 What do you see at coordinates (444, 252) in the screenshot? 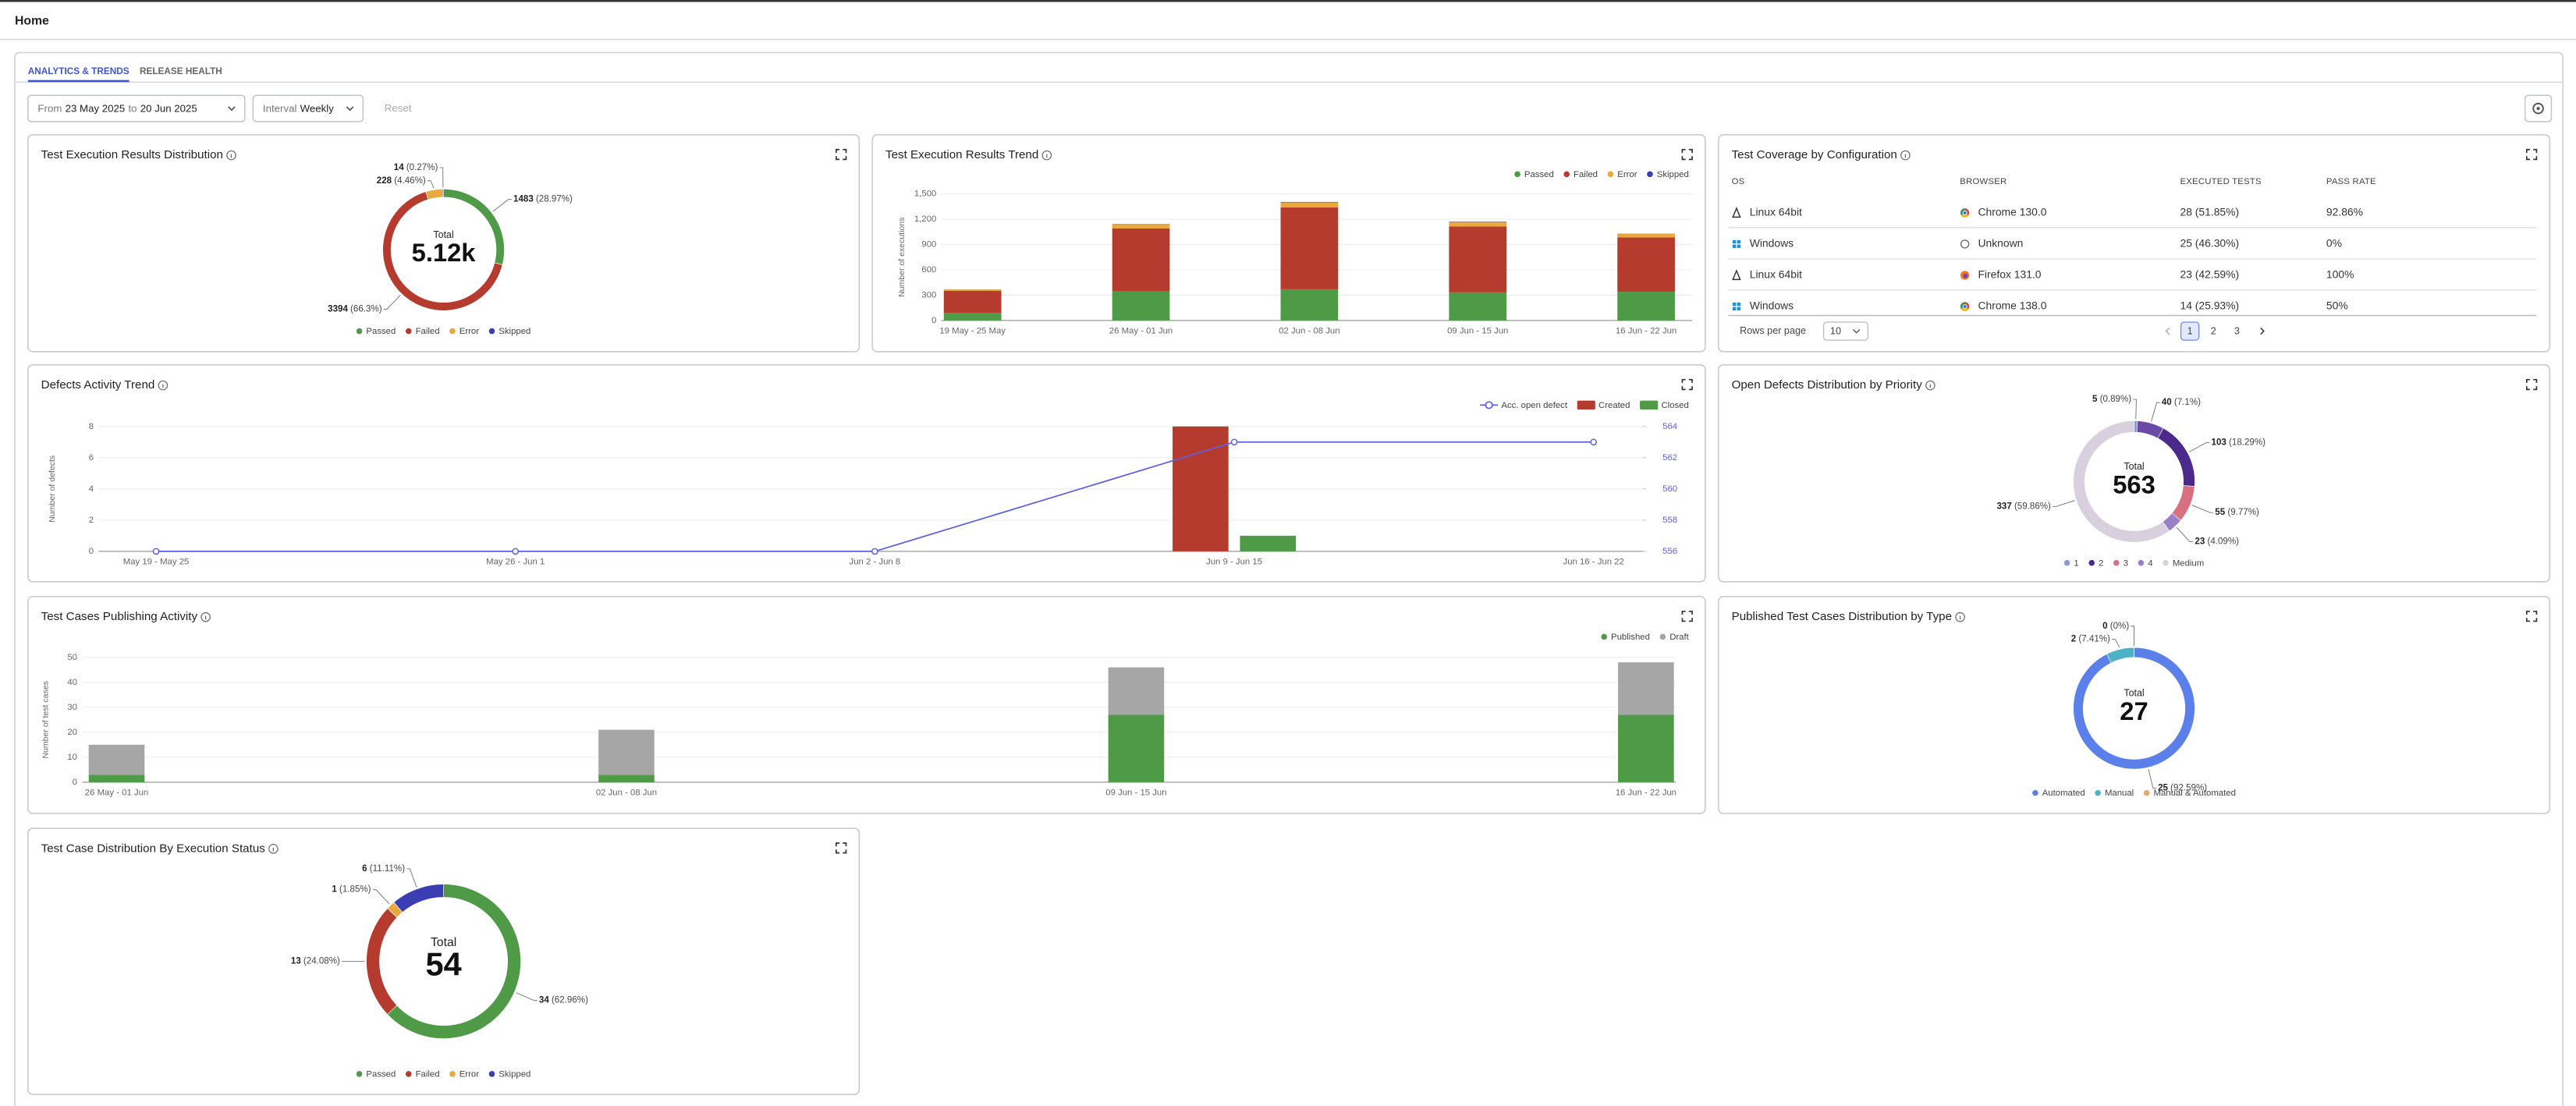
I see `donut-total: 5.12k` at bounding box center [444, 252].